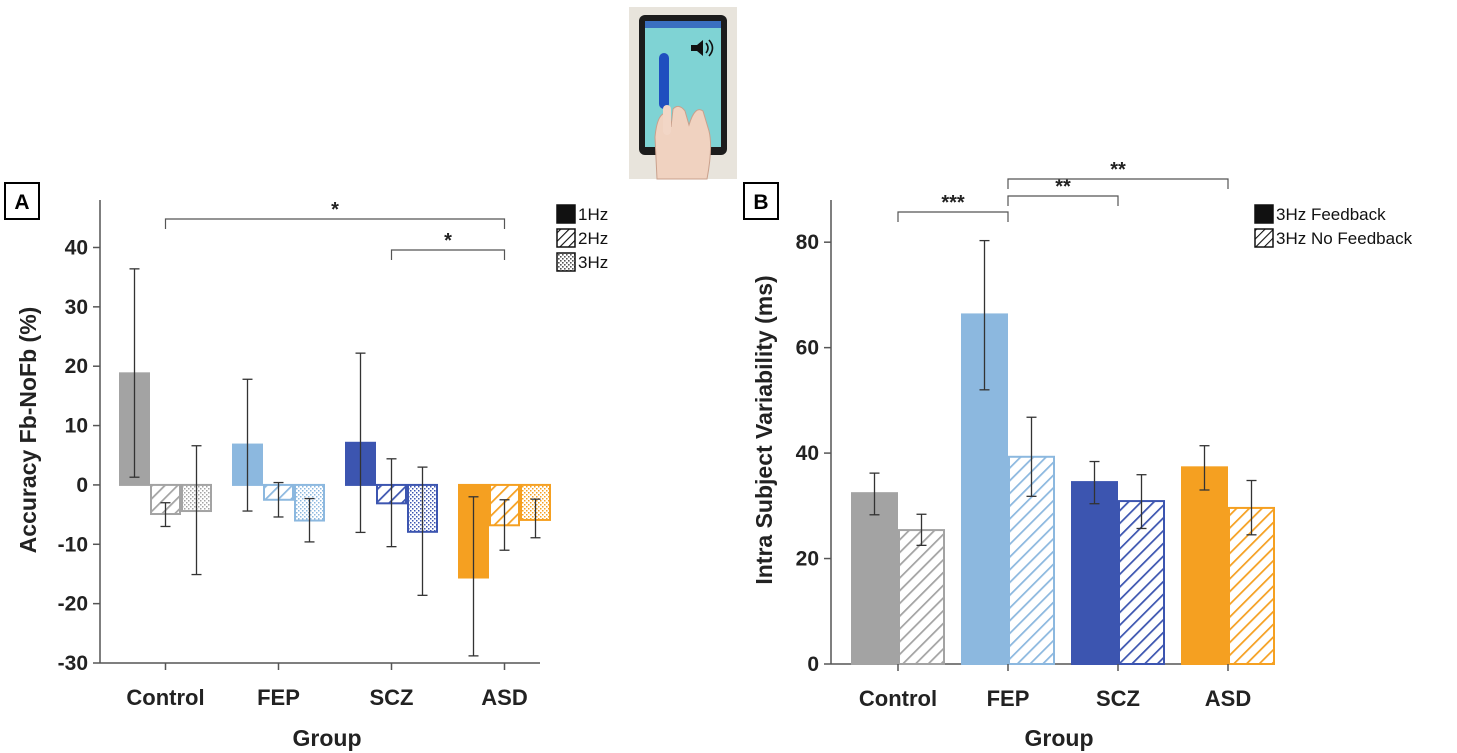  What do you see at coordinates (1204, 565) in the screenshot?
I see `bar-asd-3hz-feedback` at bounding box center [1204, 565].